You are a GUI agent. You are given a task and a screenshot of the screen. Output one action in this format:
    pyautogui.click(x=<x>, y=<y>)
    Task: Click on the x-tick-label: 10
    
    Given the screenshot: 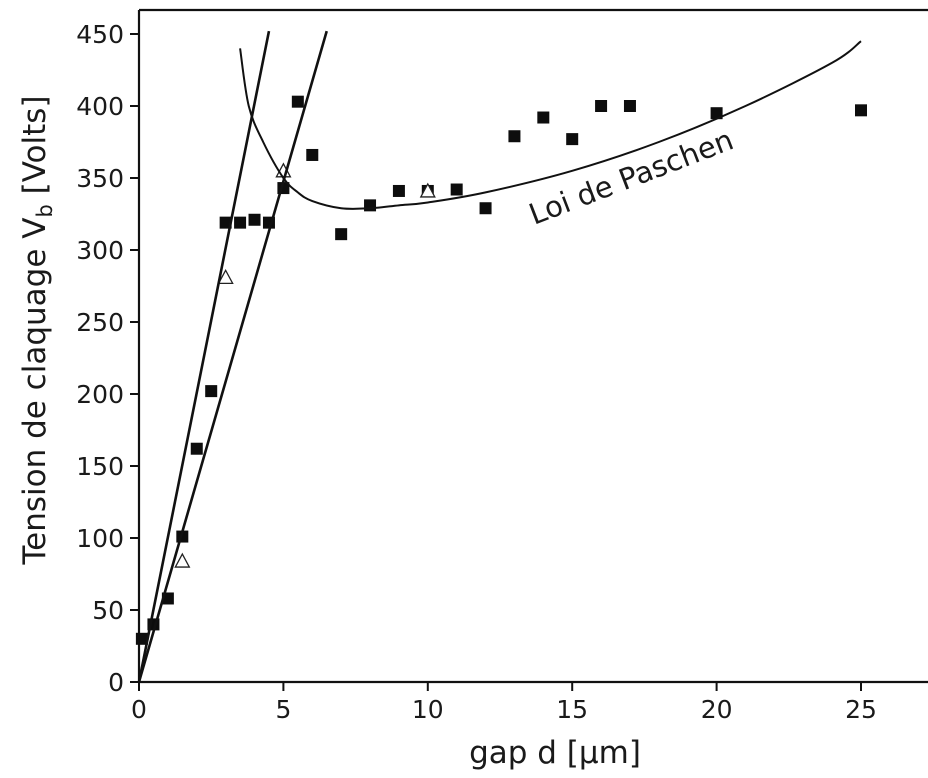 What is the action you would take?
    pyautogui.click(x=428, y=709)
    